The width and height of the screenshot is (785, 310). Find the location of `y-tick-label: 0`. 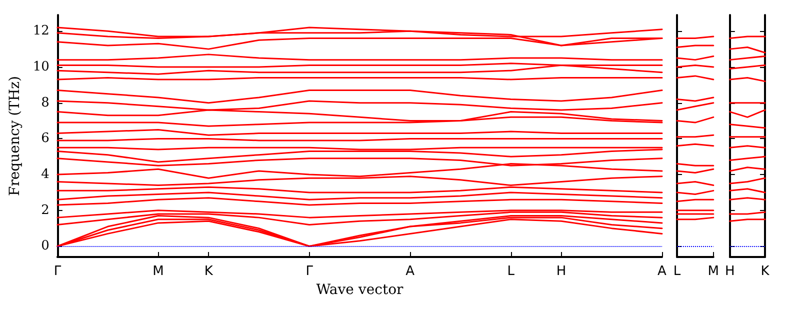

y-tick-label: 0 is located at coordinates (45, 246).